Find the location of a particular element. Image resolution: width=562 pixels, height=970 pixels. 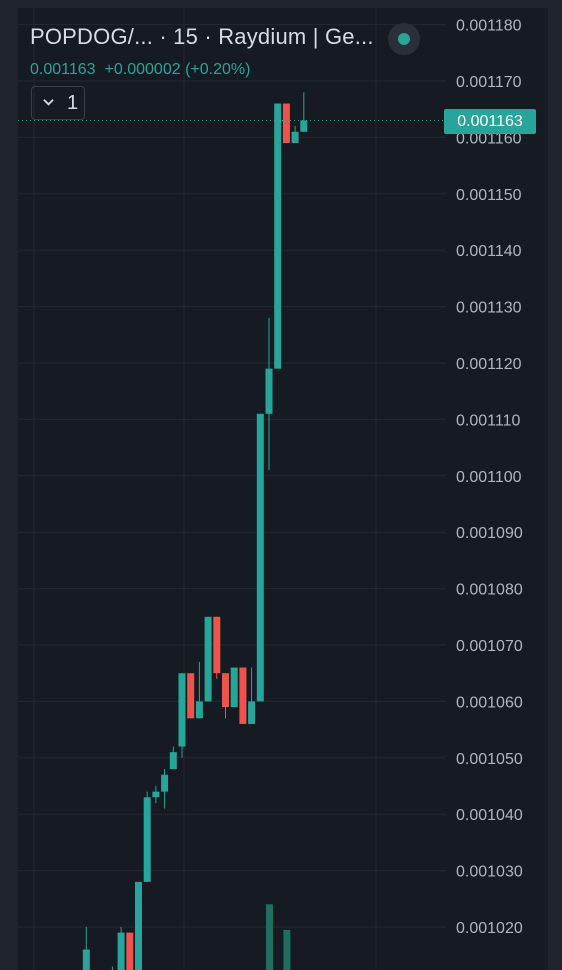

live-status-button is located at coordinates (404, 39).